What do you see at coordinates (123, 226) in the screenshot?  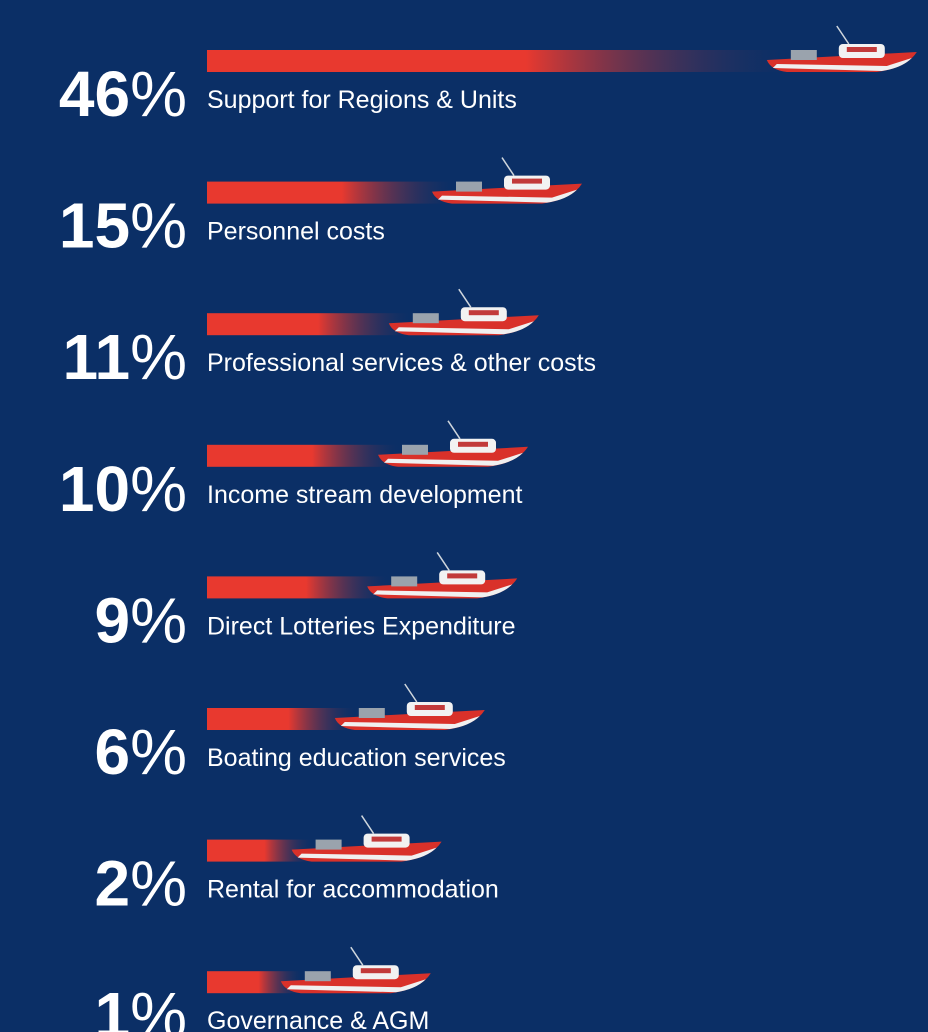 I see `value-label: 15%` at bounding box center [123, 226].